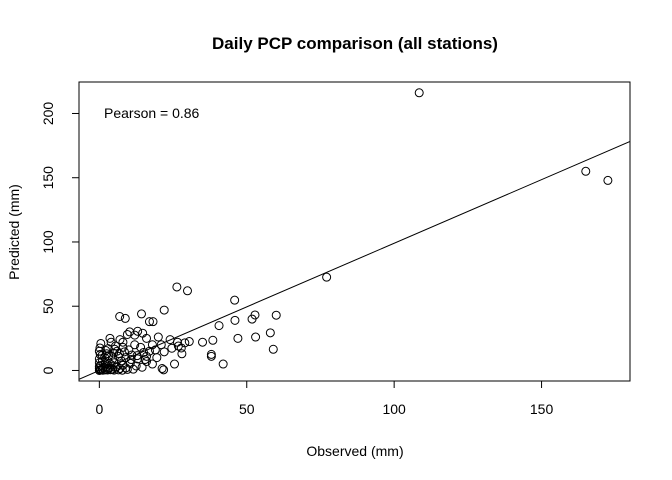 Image resolution: width=672 pixels, height=480 pixels. Describe the element at coordinates (247, 409) in the screenshot. I see `x-tick-label: 50` at that location.